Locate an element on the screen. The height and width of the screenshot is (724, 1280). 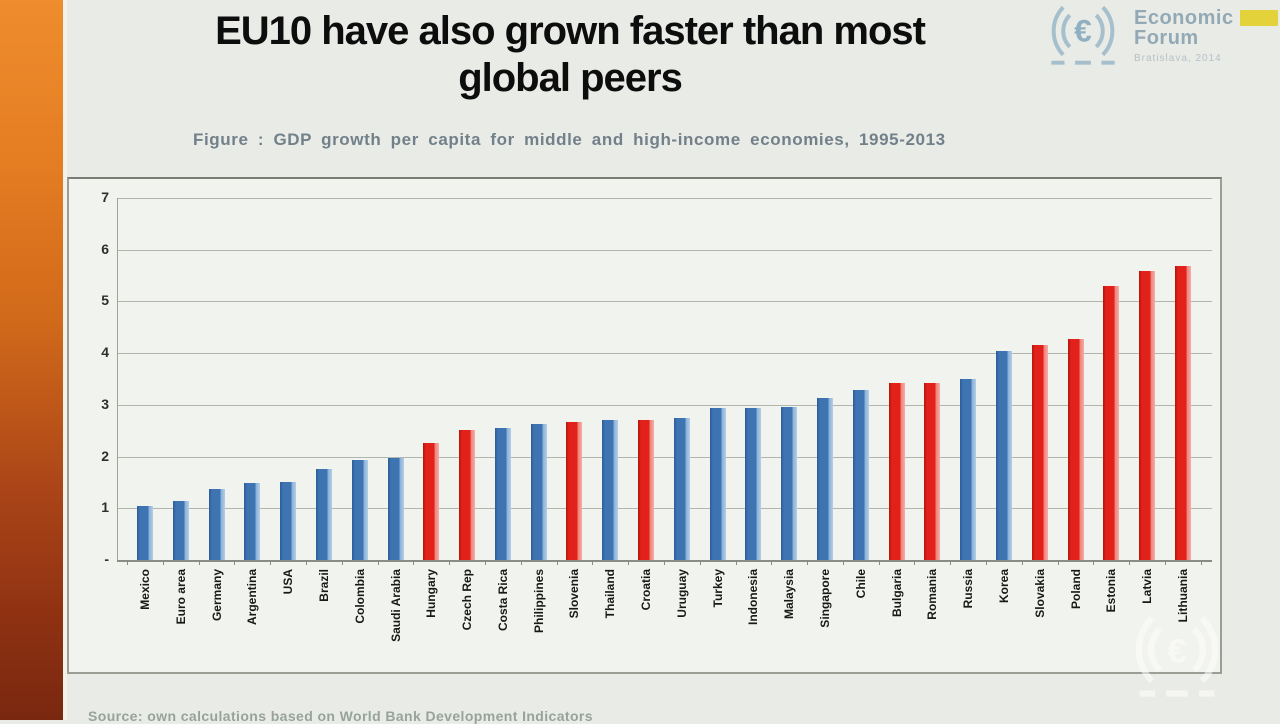
x-axis-label-bulgaria: Bulgaria is located at coordinates (896, 593).